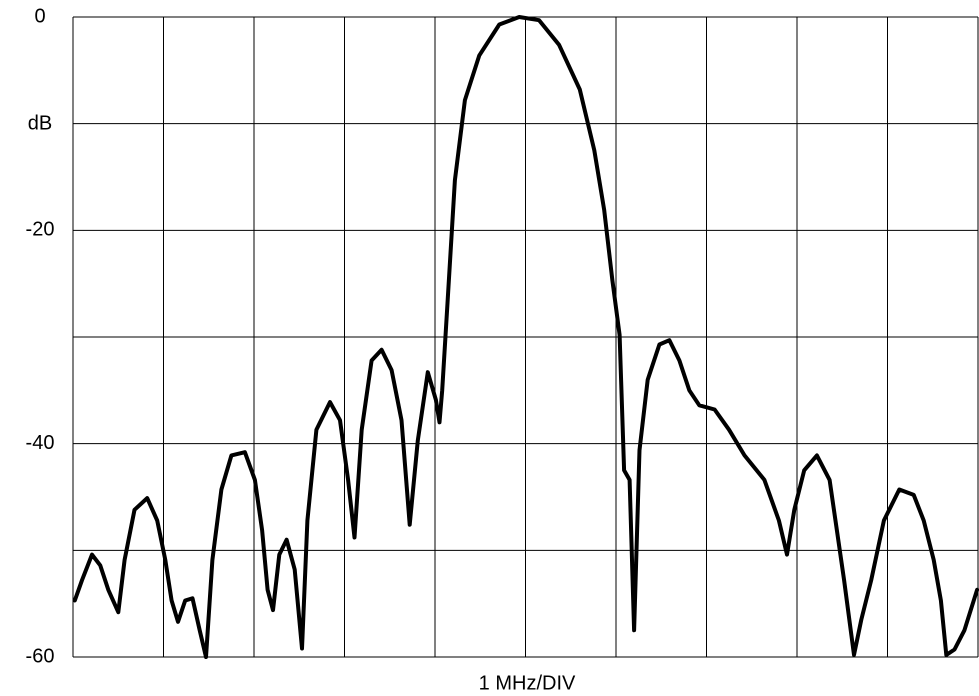 The height and width of the screenshot is (696, 979). I want to click on y-tick-label: -40, so click(40, 443).